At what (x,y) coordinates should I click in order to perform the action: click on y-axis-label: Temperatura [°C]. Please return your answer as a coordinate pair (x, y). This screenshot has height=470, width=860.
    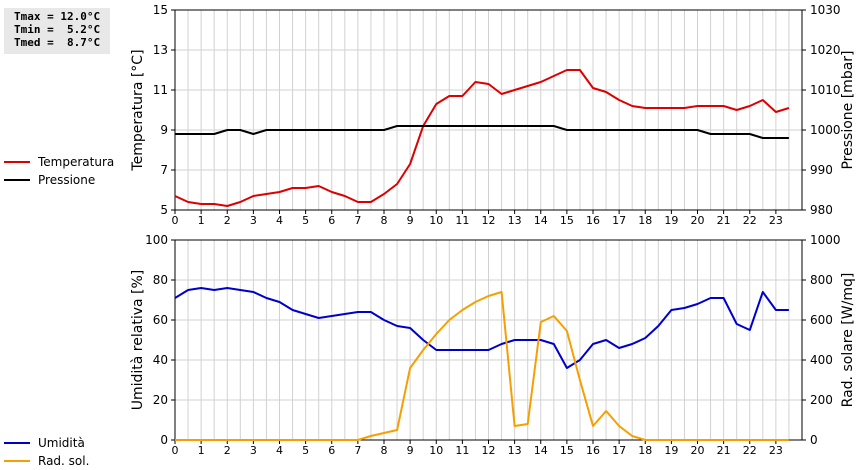
    Looking at the image, I should click on (138, 110).